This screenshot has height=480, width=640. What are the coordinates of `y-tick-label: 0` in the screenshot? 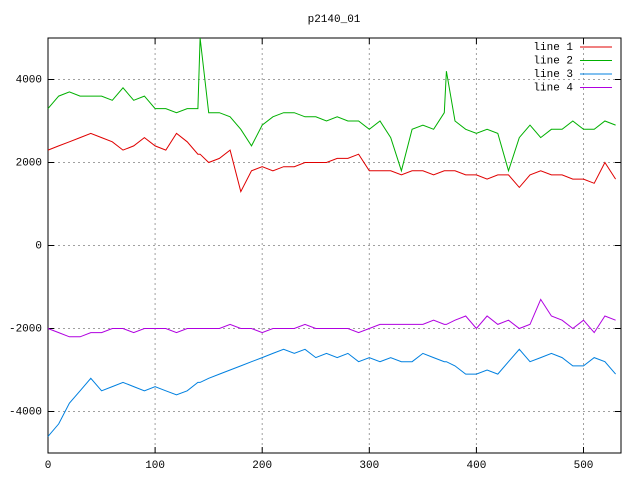 It's located at (38, 246).